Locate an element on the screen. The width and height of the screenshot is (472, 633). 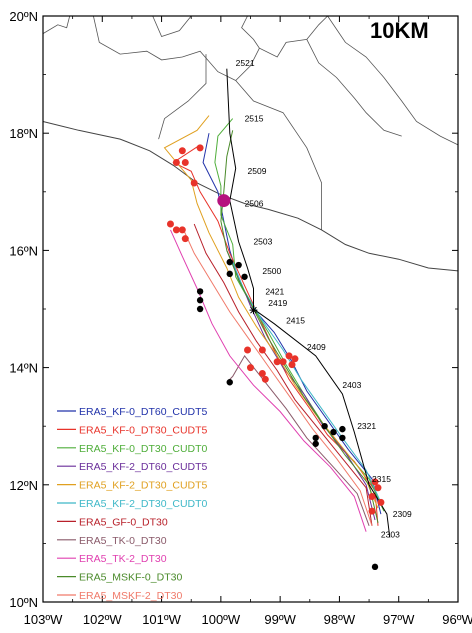
x-tick-label: 98ºW is located at coordinates (340, 619).